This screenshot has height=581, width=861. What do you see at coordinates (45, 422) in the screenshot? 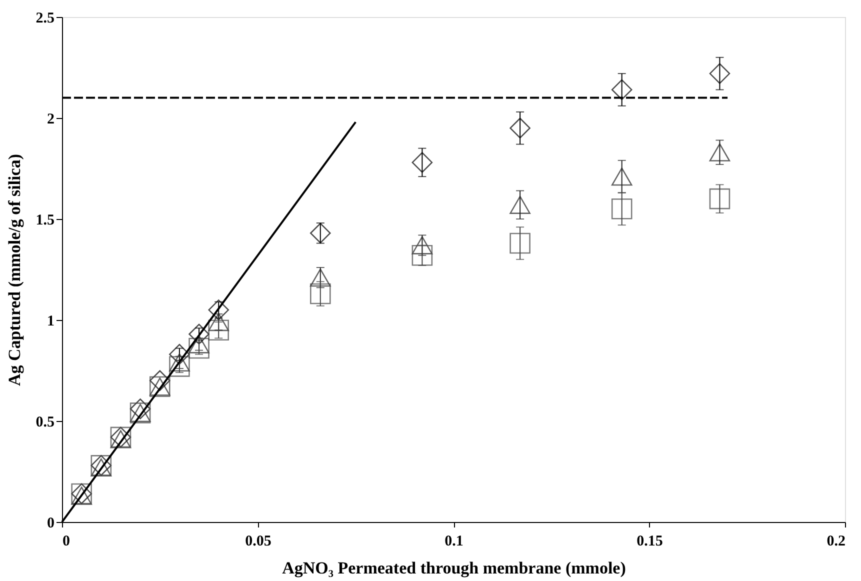
I see `y-tick-label: 0.5` at bounding box center [45, 422].